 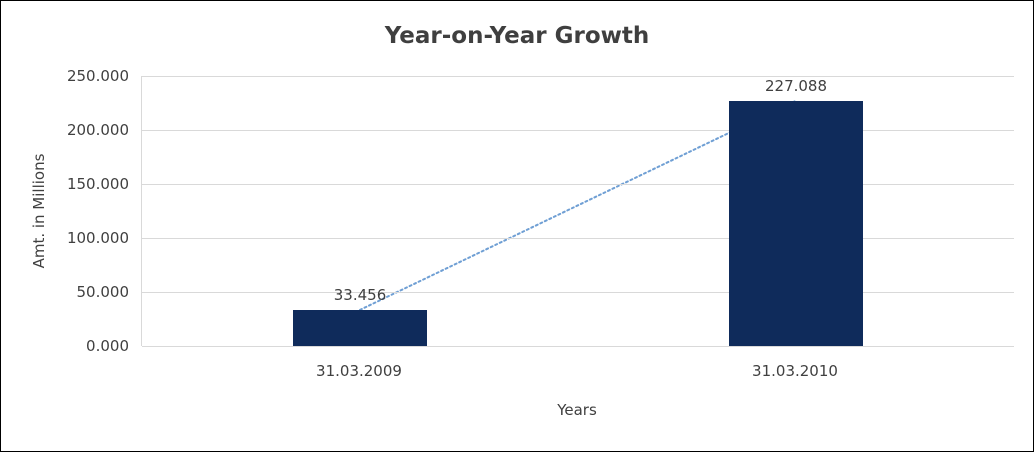 What do you see at coordinates (103, 292) in the screenshot?
I see `y-tick-label: 50.000` at bounding box center [103, 292].